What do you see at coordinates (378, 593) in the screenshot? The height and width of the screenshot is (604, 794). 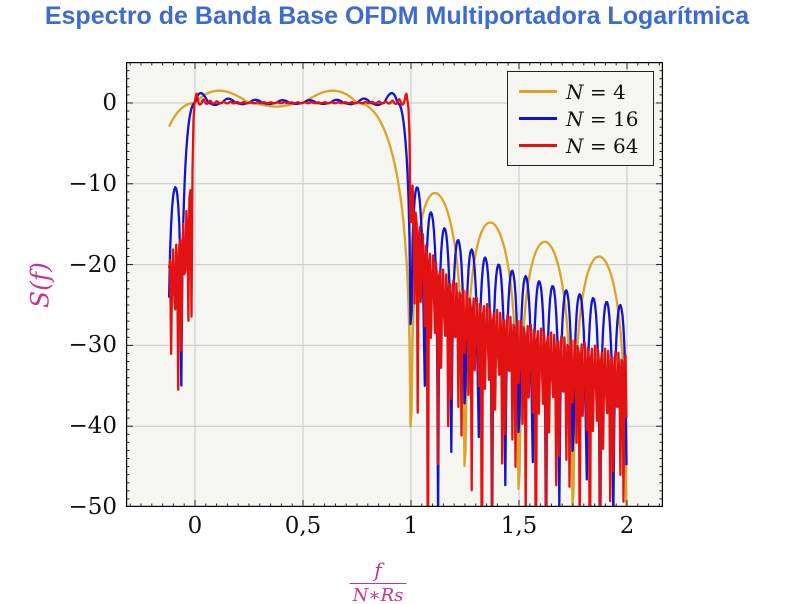 I see `x-axis-label-denominator: N∗Rs` at bounding box center [378, 593].